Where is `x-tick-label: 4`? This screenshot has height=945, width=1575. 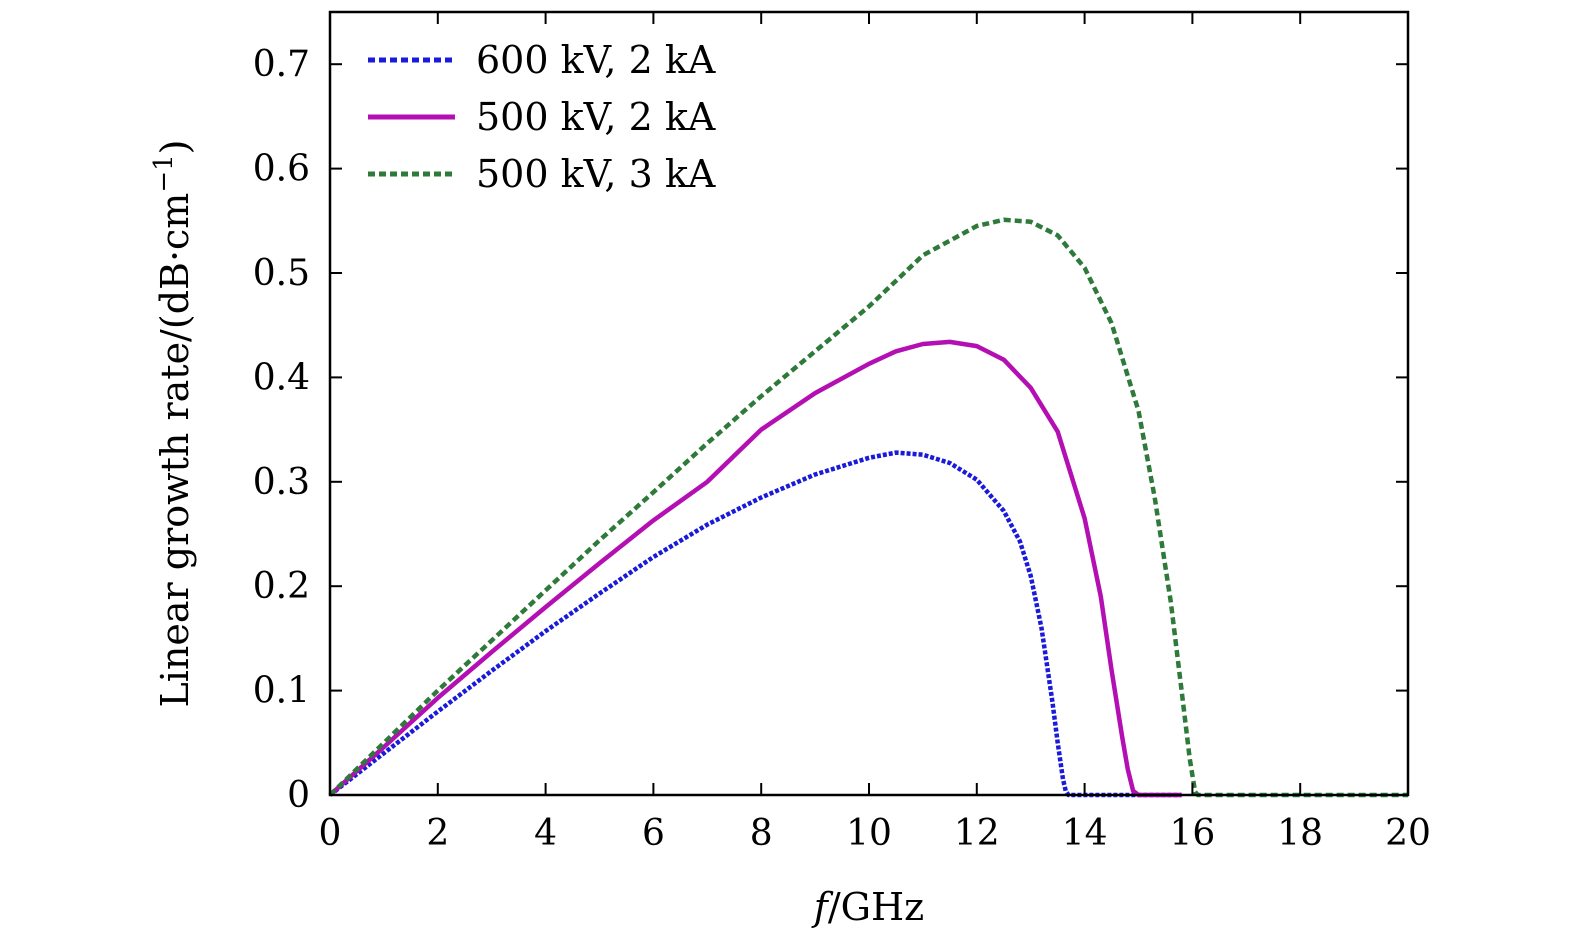 x-tick-label: 4 is located at coordinates (545, 833).